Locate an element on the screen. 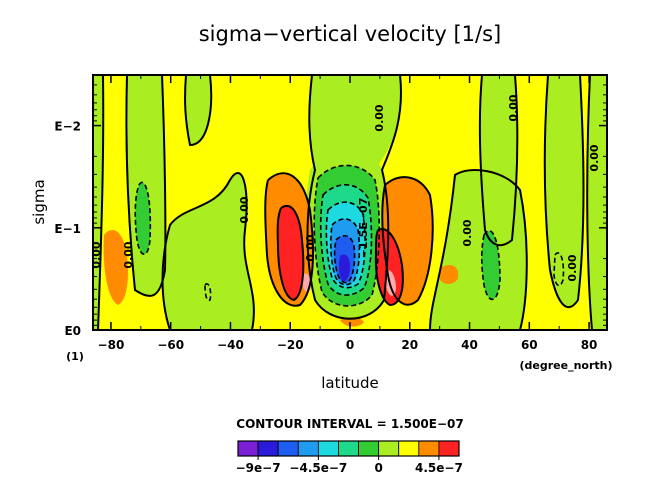 The height and width of the screenshot is (495, 649). x-tick-label: 80 is located at coordinates (589, 345).